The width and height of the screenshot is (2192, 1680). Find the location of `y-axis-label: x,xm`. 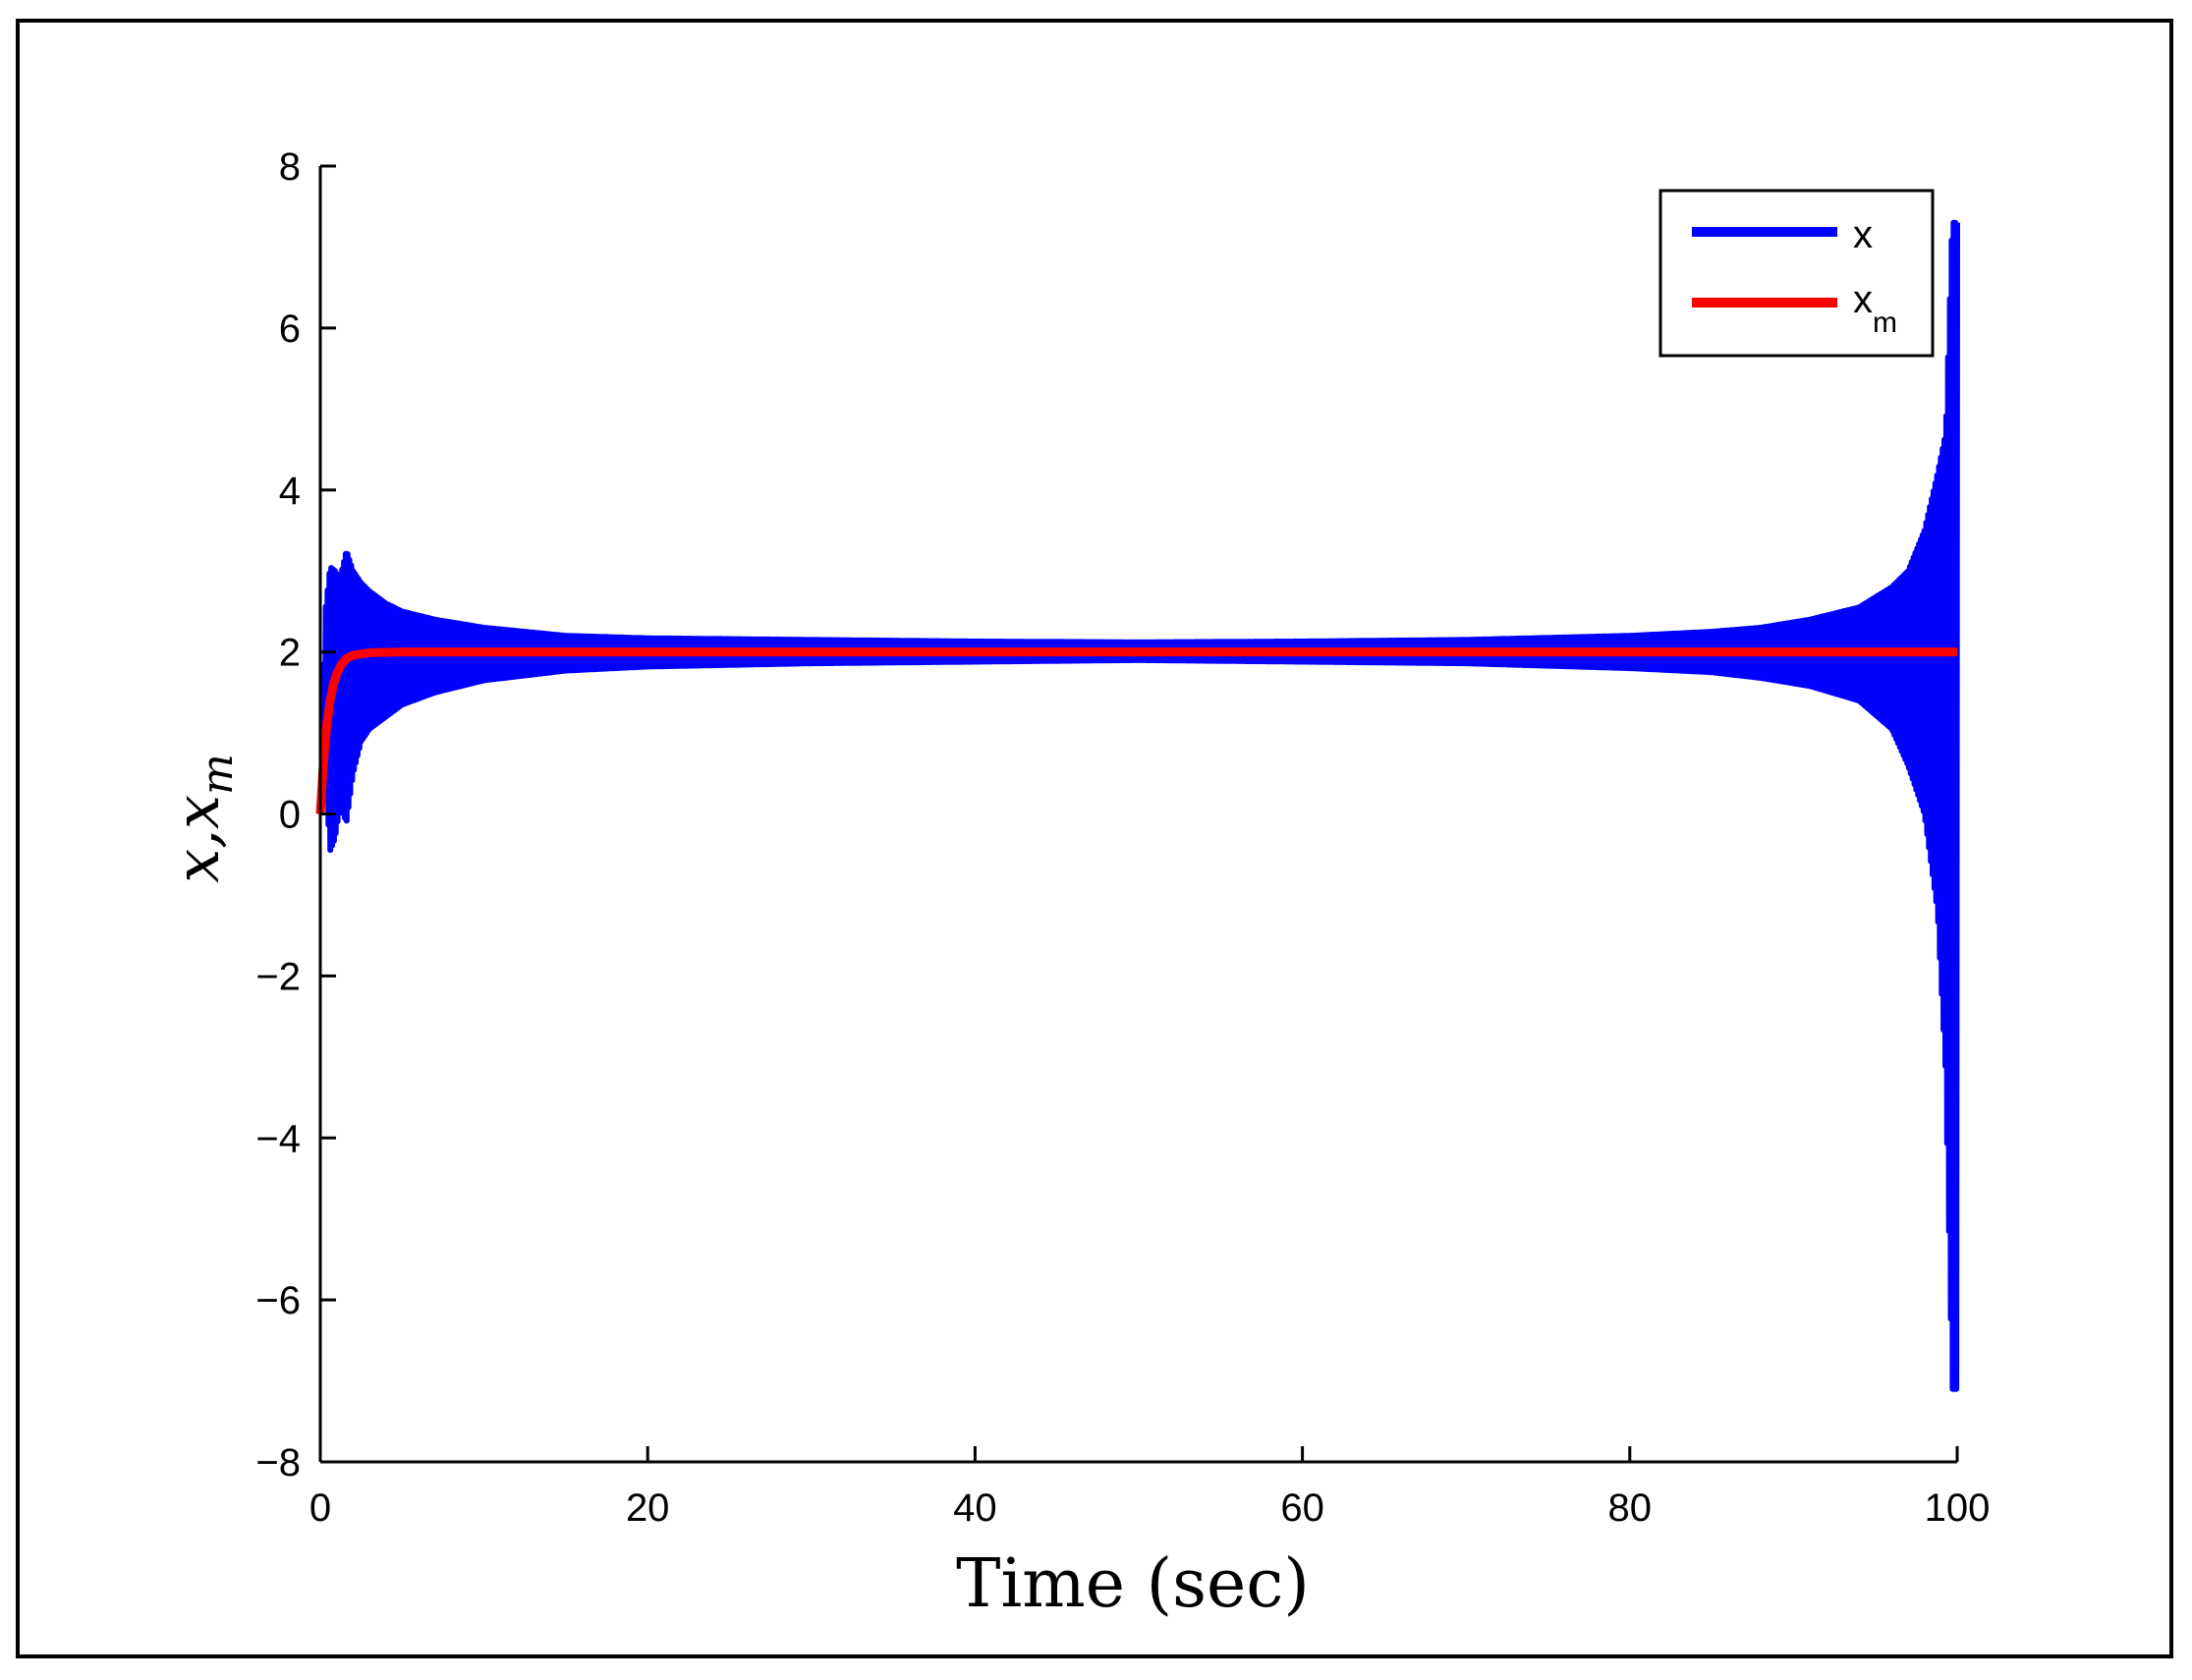

y-axis-label: x,xm is located at coordinates (202, 818).